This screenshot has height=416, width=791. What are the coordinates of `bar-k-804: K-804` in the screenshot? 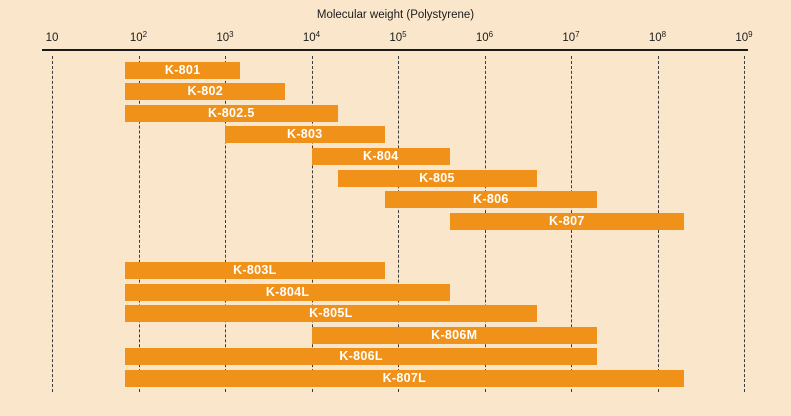 It's located at (381, 156).